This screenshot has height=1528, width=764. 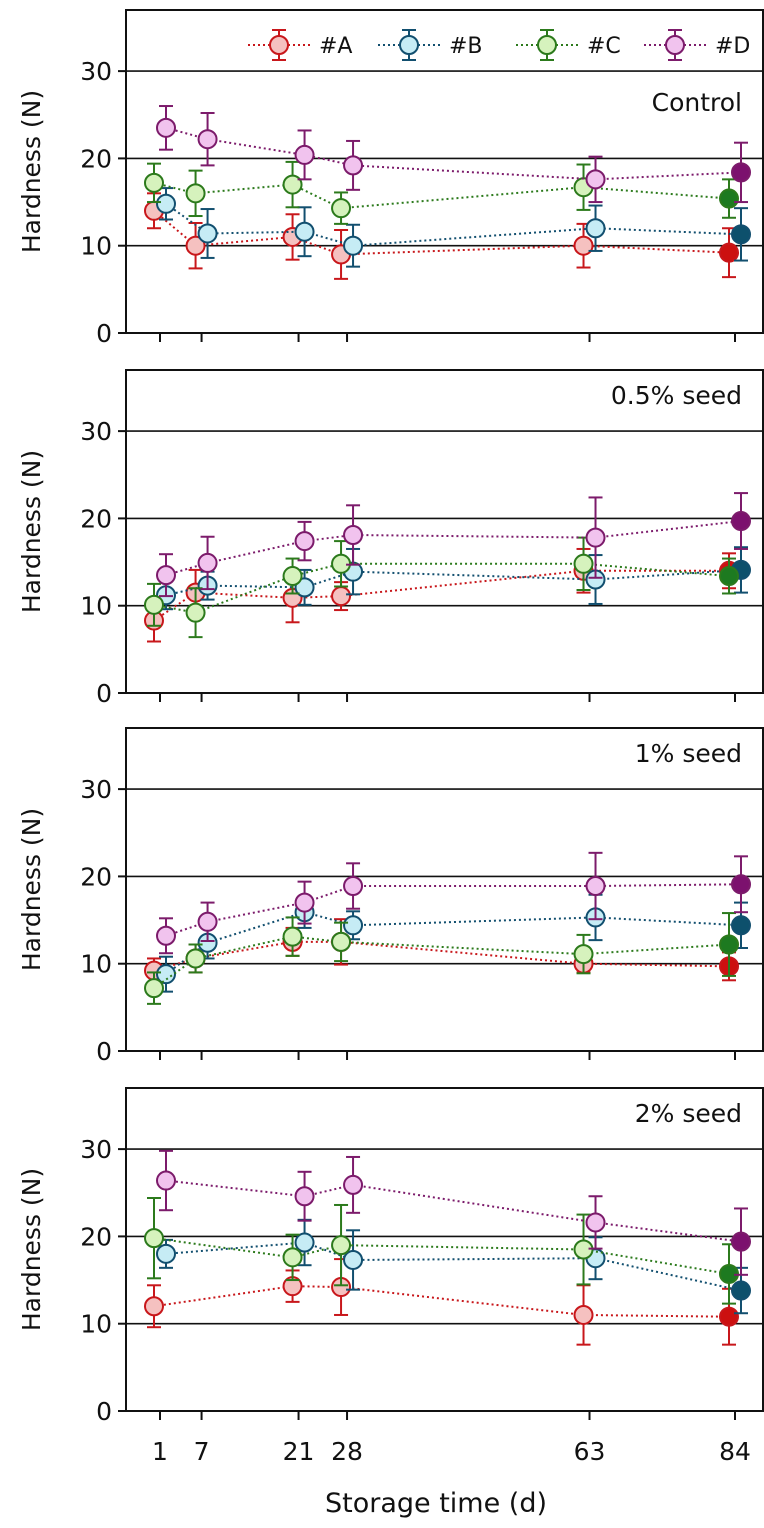 What do you see at coordinates (568, 45) in the screenshot?
I see `legend-entry-c: #C` at bounding box center [568, 45].